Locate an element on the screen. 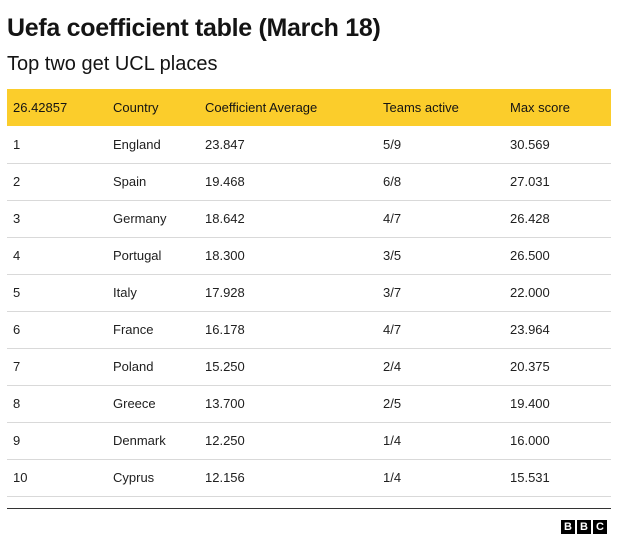  cell-teams-active: 2/5 is located at coordinates (392, 403).